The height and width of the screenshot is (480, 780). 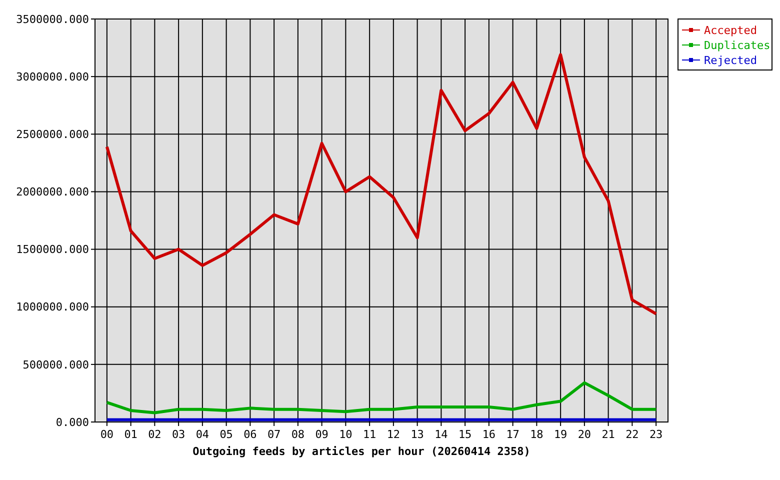 I want to click on x-tick-label: 11, so click(x=369, y=434).